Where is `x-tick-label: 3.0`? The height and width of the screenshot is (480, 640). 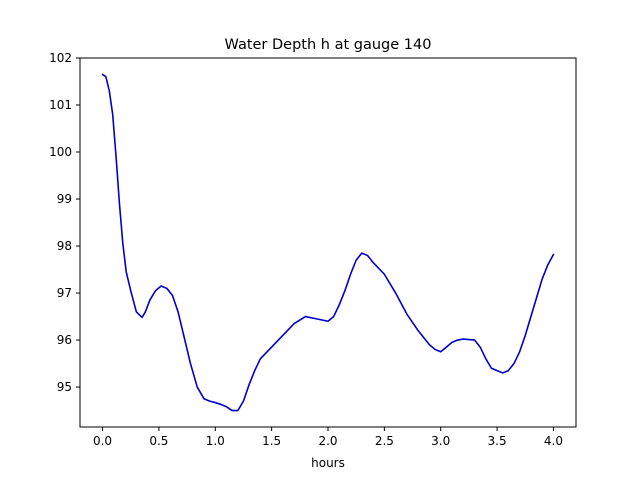
x-tick-label: 3.0 is located at coordinates (440, 441).